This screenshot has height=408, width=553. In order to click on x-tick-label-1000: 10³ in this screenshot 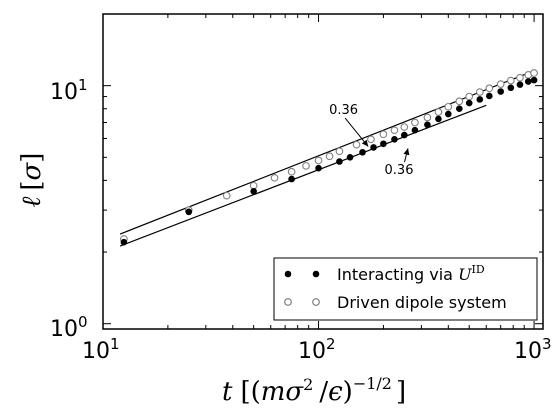, I will do `click(533, 349)`.